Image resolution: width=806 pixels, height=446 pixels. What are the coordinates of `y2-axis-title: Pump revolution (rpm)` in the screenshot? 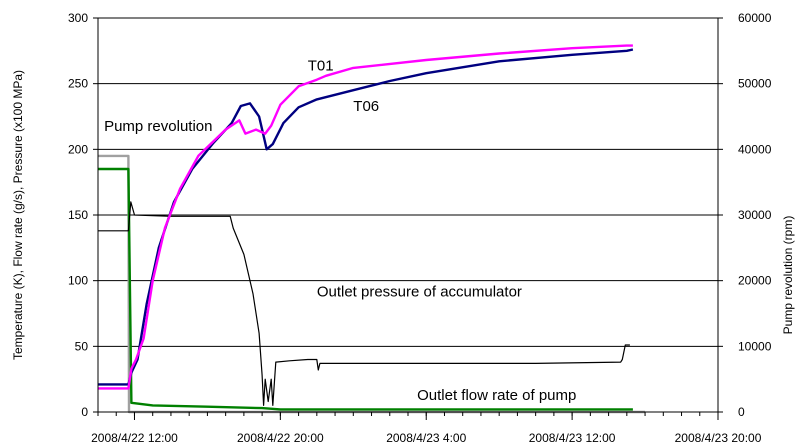 It's located at (788, 275).